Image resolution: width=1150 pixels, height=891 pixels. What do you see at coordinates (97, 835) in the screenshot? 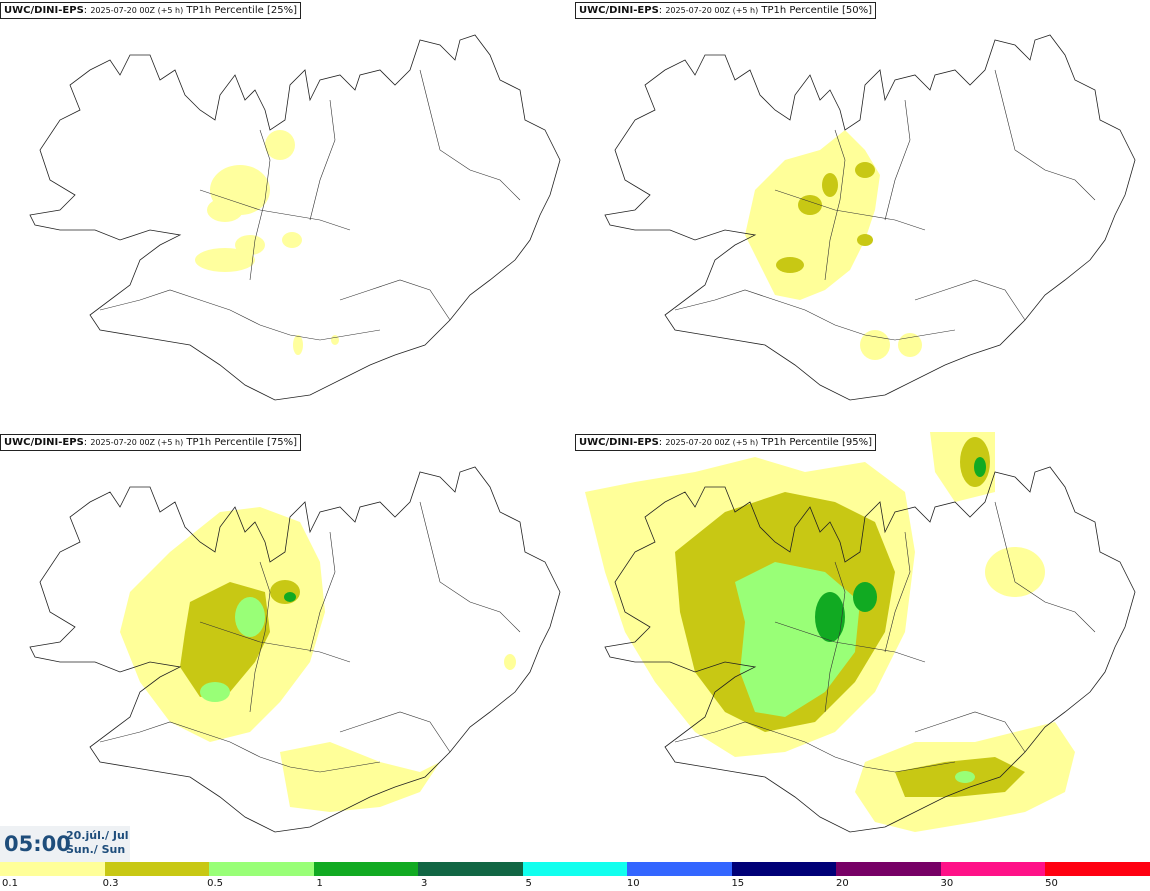
I see `date-line-1: 20.júl./ Jul` at bounding box center [97, 835].